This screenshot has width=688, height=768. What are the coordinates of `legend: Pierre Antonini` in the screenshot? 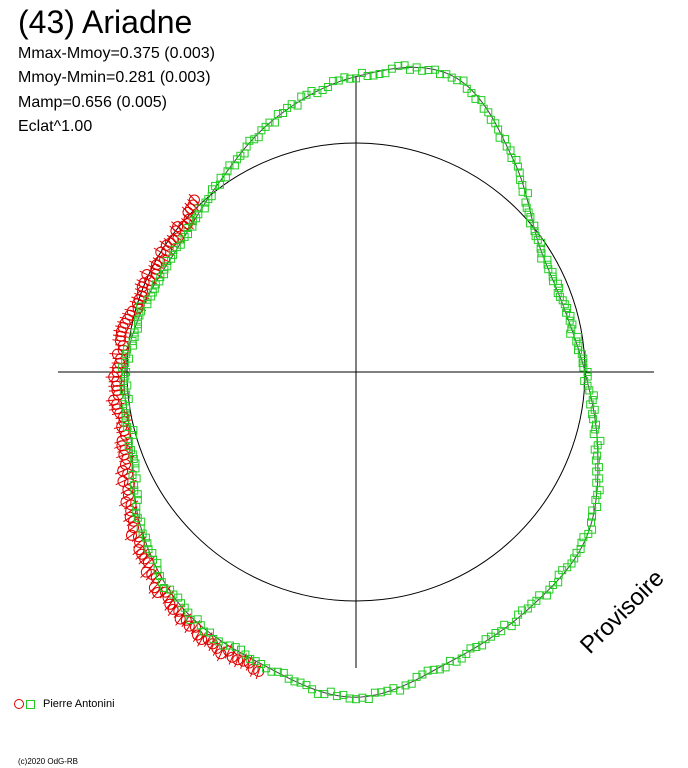 It's located at (64, 704).